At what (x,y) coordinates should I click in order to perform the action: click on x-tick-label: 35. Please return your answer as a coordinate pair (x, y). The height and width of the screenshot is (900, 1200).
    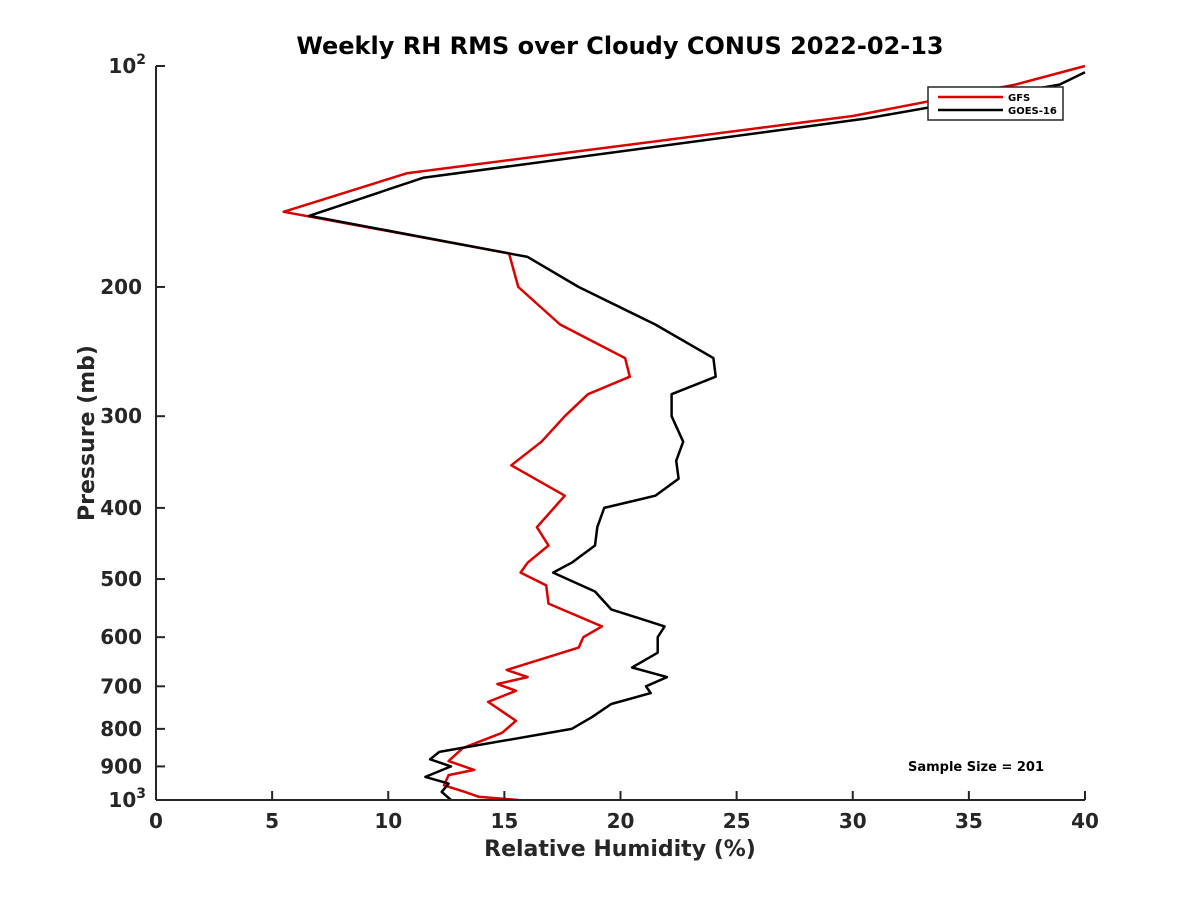
    Looking at the image, I should click on (969, 821).